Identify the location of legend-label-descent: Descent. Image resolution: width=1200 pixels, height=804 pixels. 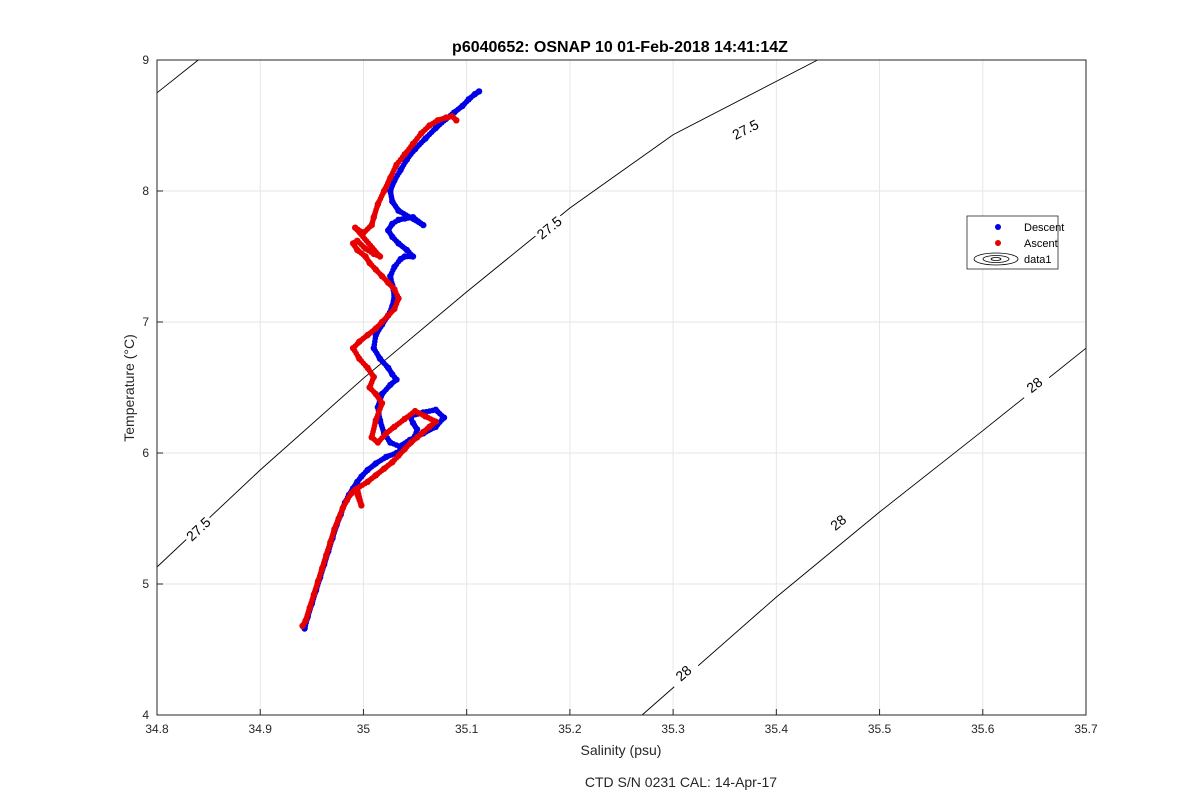
(1044, 228).